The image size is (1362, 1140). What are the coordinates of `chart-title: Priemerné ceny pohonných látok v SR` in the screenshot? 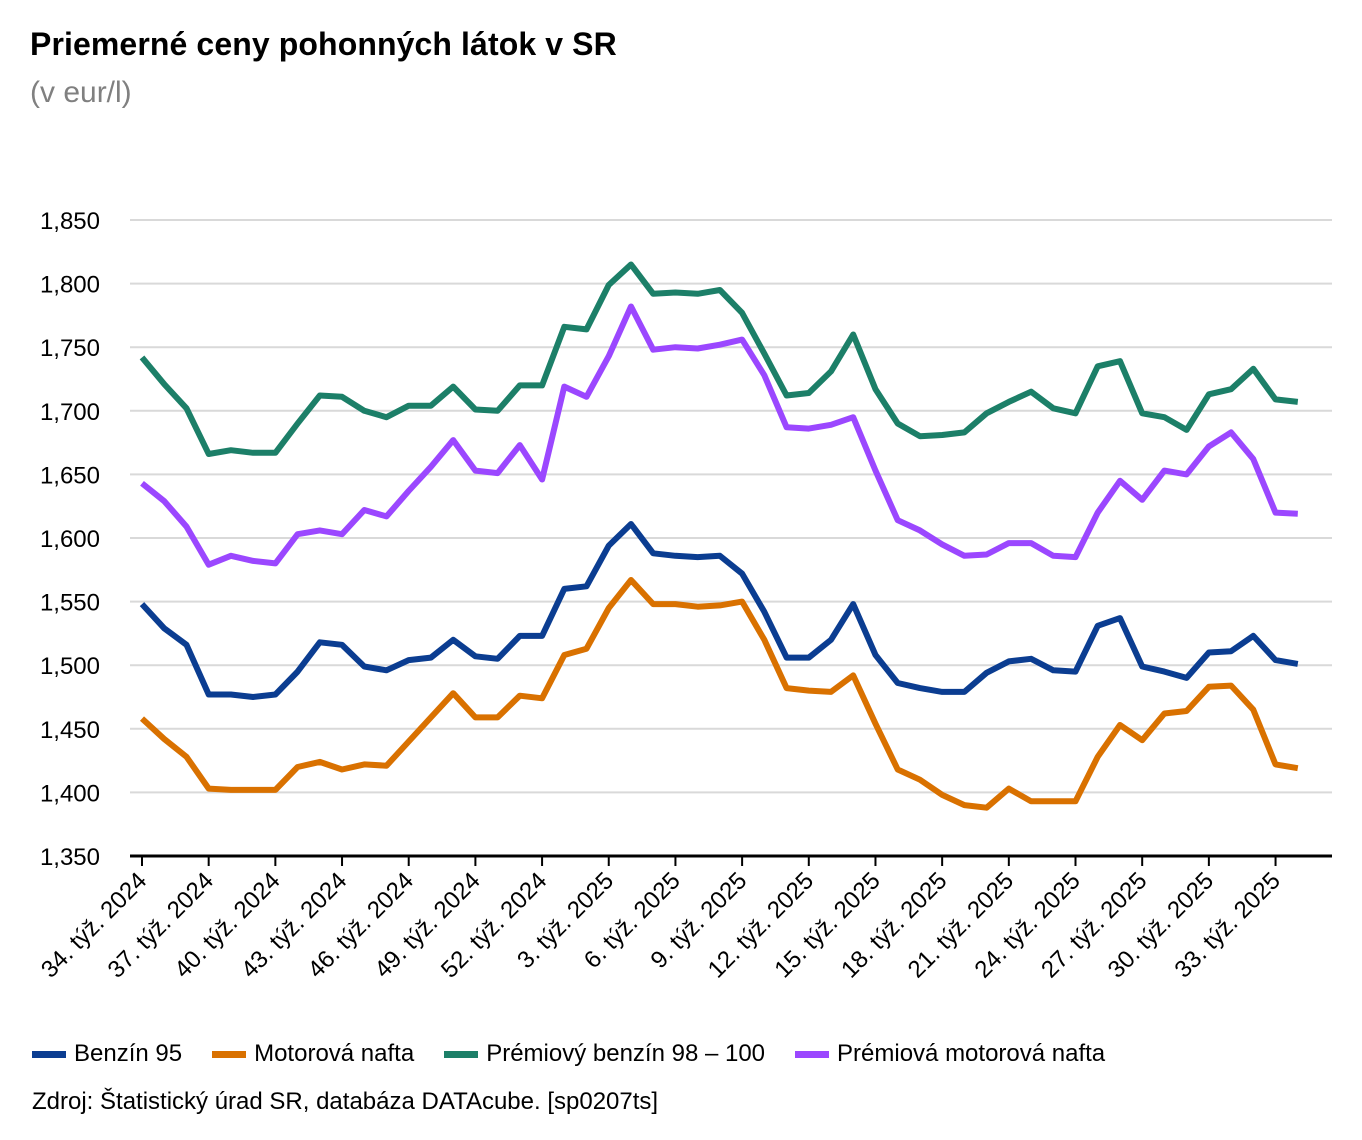 It's located at (323, 44).